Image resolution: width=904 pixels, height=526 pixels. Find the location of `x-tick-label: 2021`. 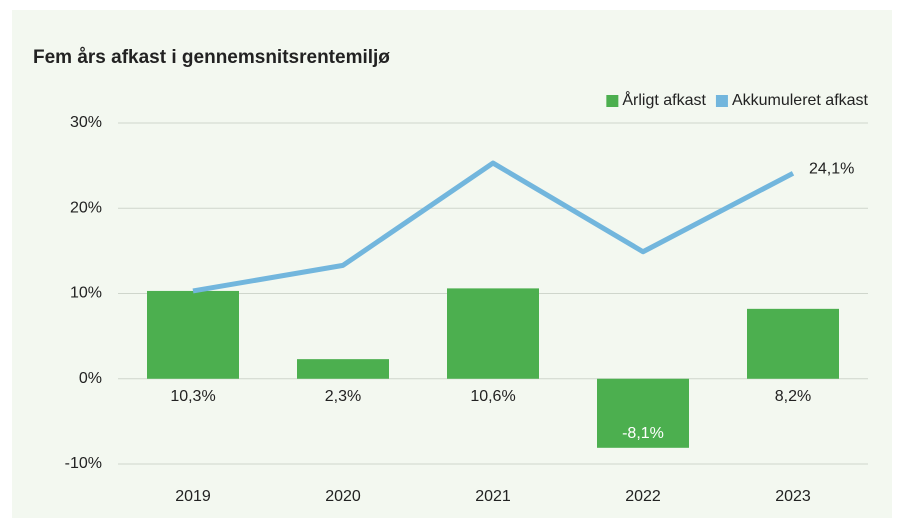

x-tick-label: 2021 is located at coordinates (493, 496).